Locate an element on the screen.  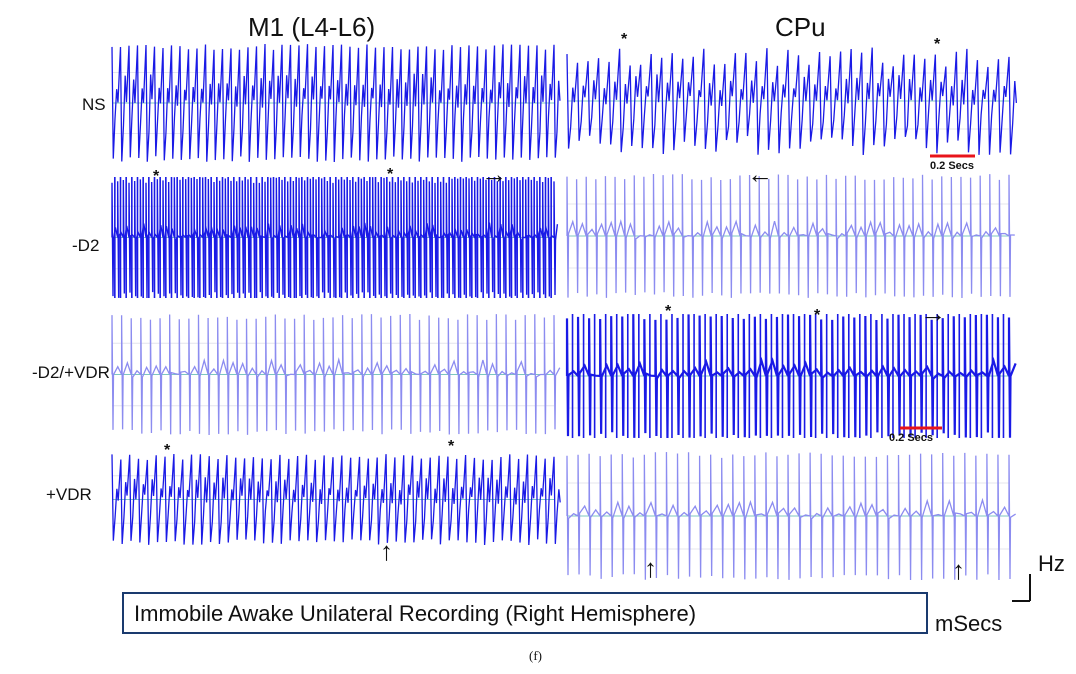
trace-cpu-d2 is located at coordinates (790, 236).